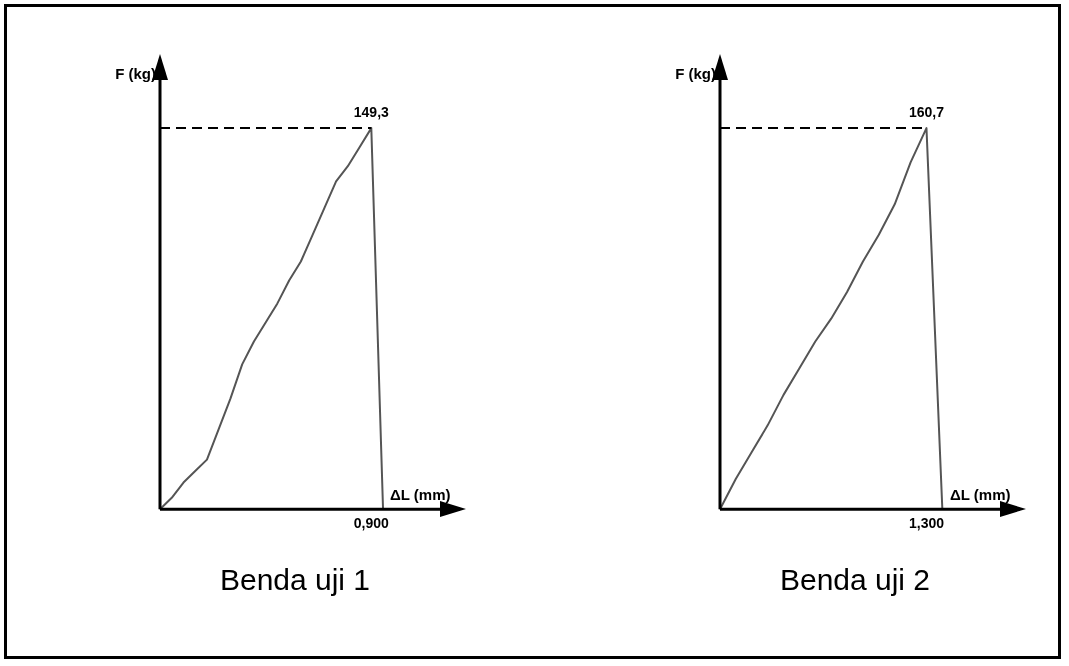  I want to click on text: 160,7, so click(926, 111).